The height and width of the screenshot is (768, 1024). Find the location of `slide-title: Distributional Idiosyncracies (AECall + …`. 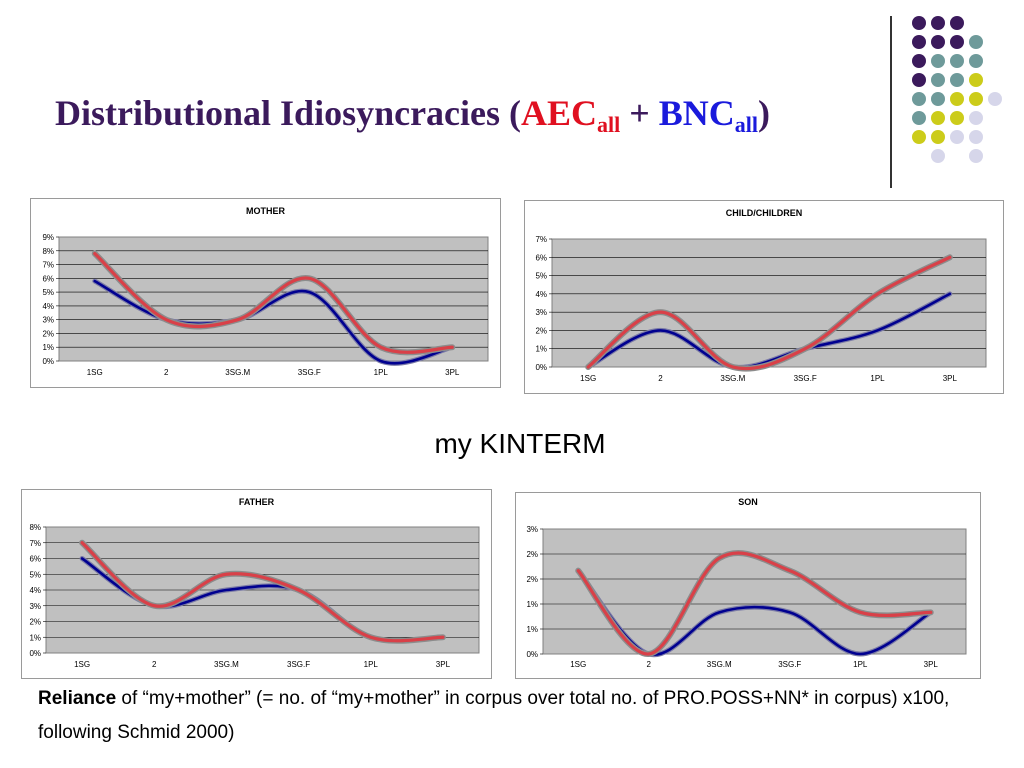

slide-title: Distributional Idiosyncracies (AECall + … is located at coordinates (413, 114).